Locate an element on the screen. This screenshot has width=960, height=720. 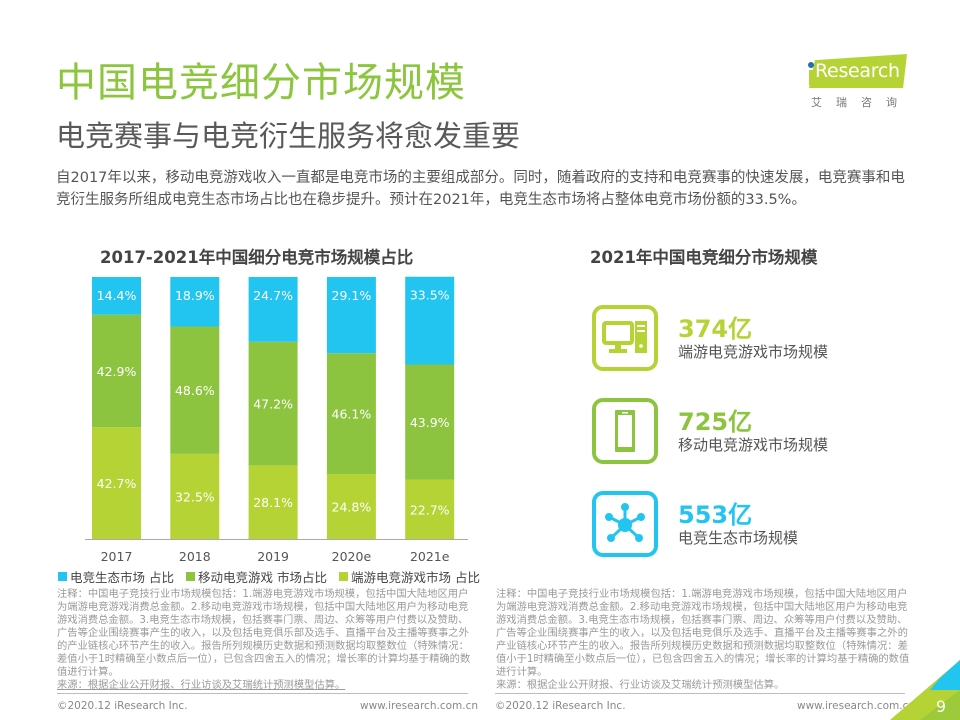
x-tick-label: 2020e is located at coordinates (352, 556).